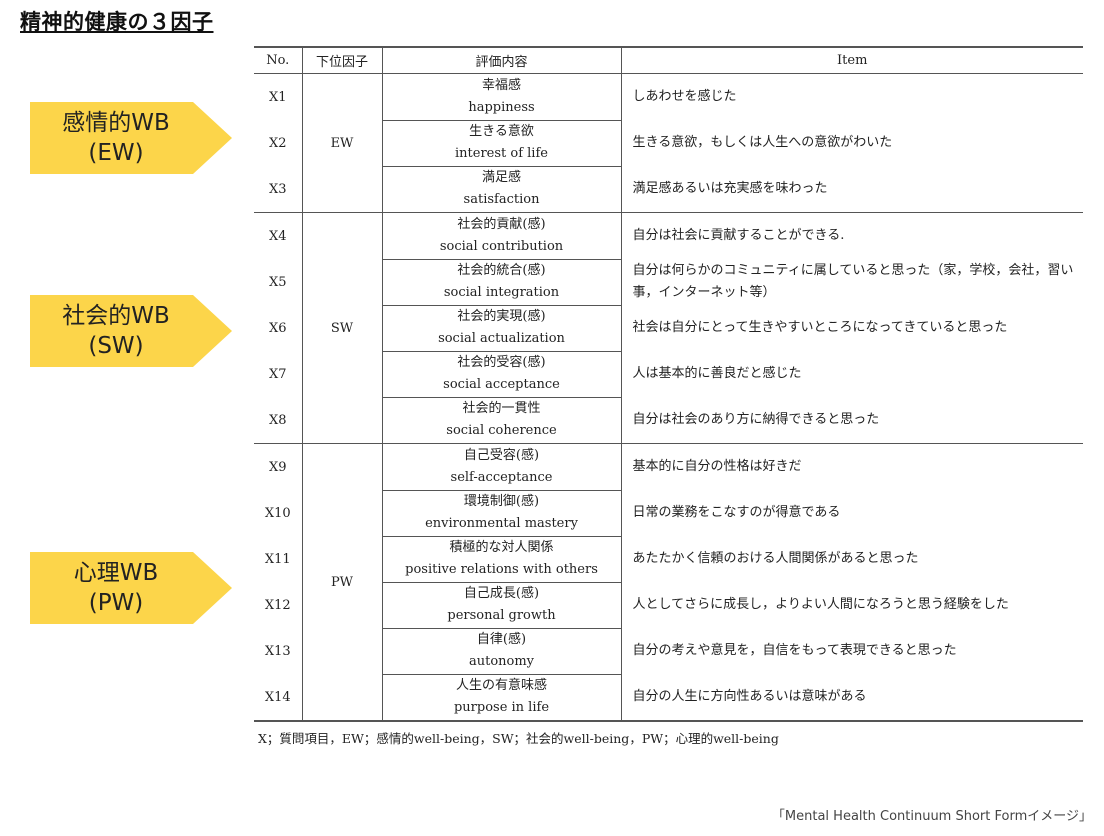 The width and height of the screenshot is (1104, 836). What do you see at coordinates (501, 338) in the screenshot?
I see `subfactor-en: social actualization` at bounding box center [501, 338].